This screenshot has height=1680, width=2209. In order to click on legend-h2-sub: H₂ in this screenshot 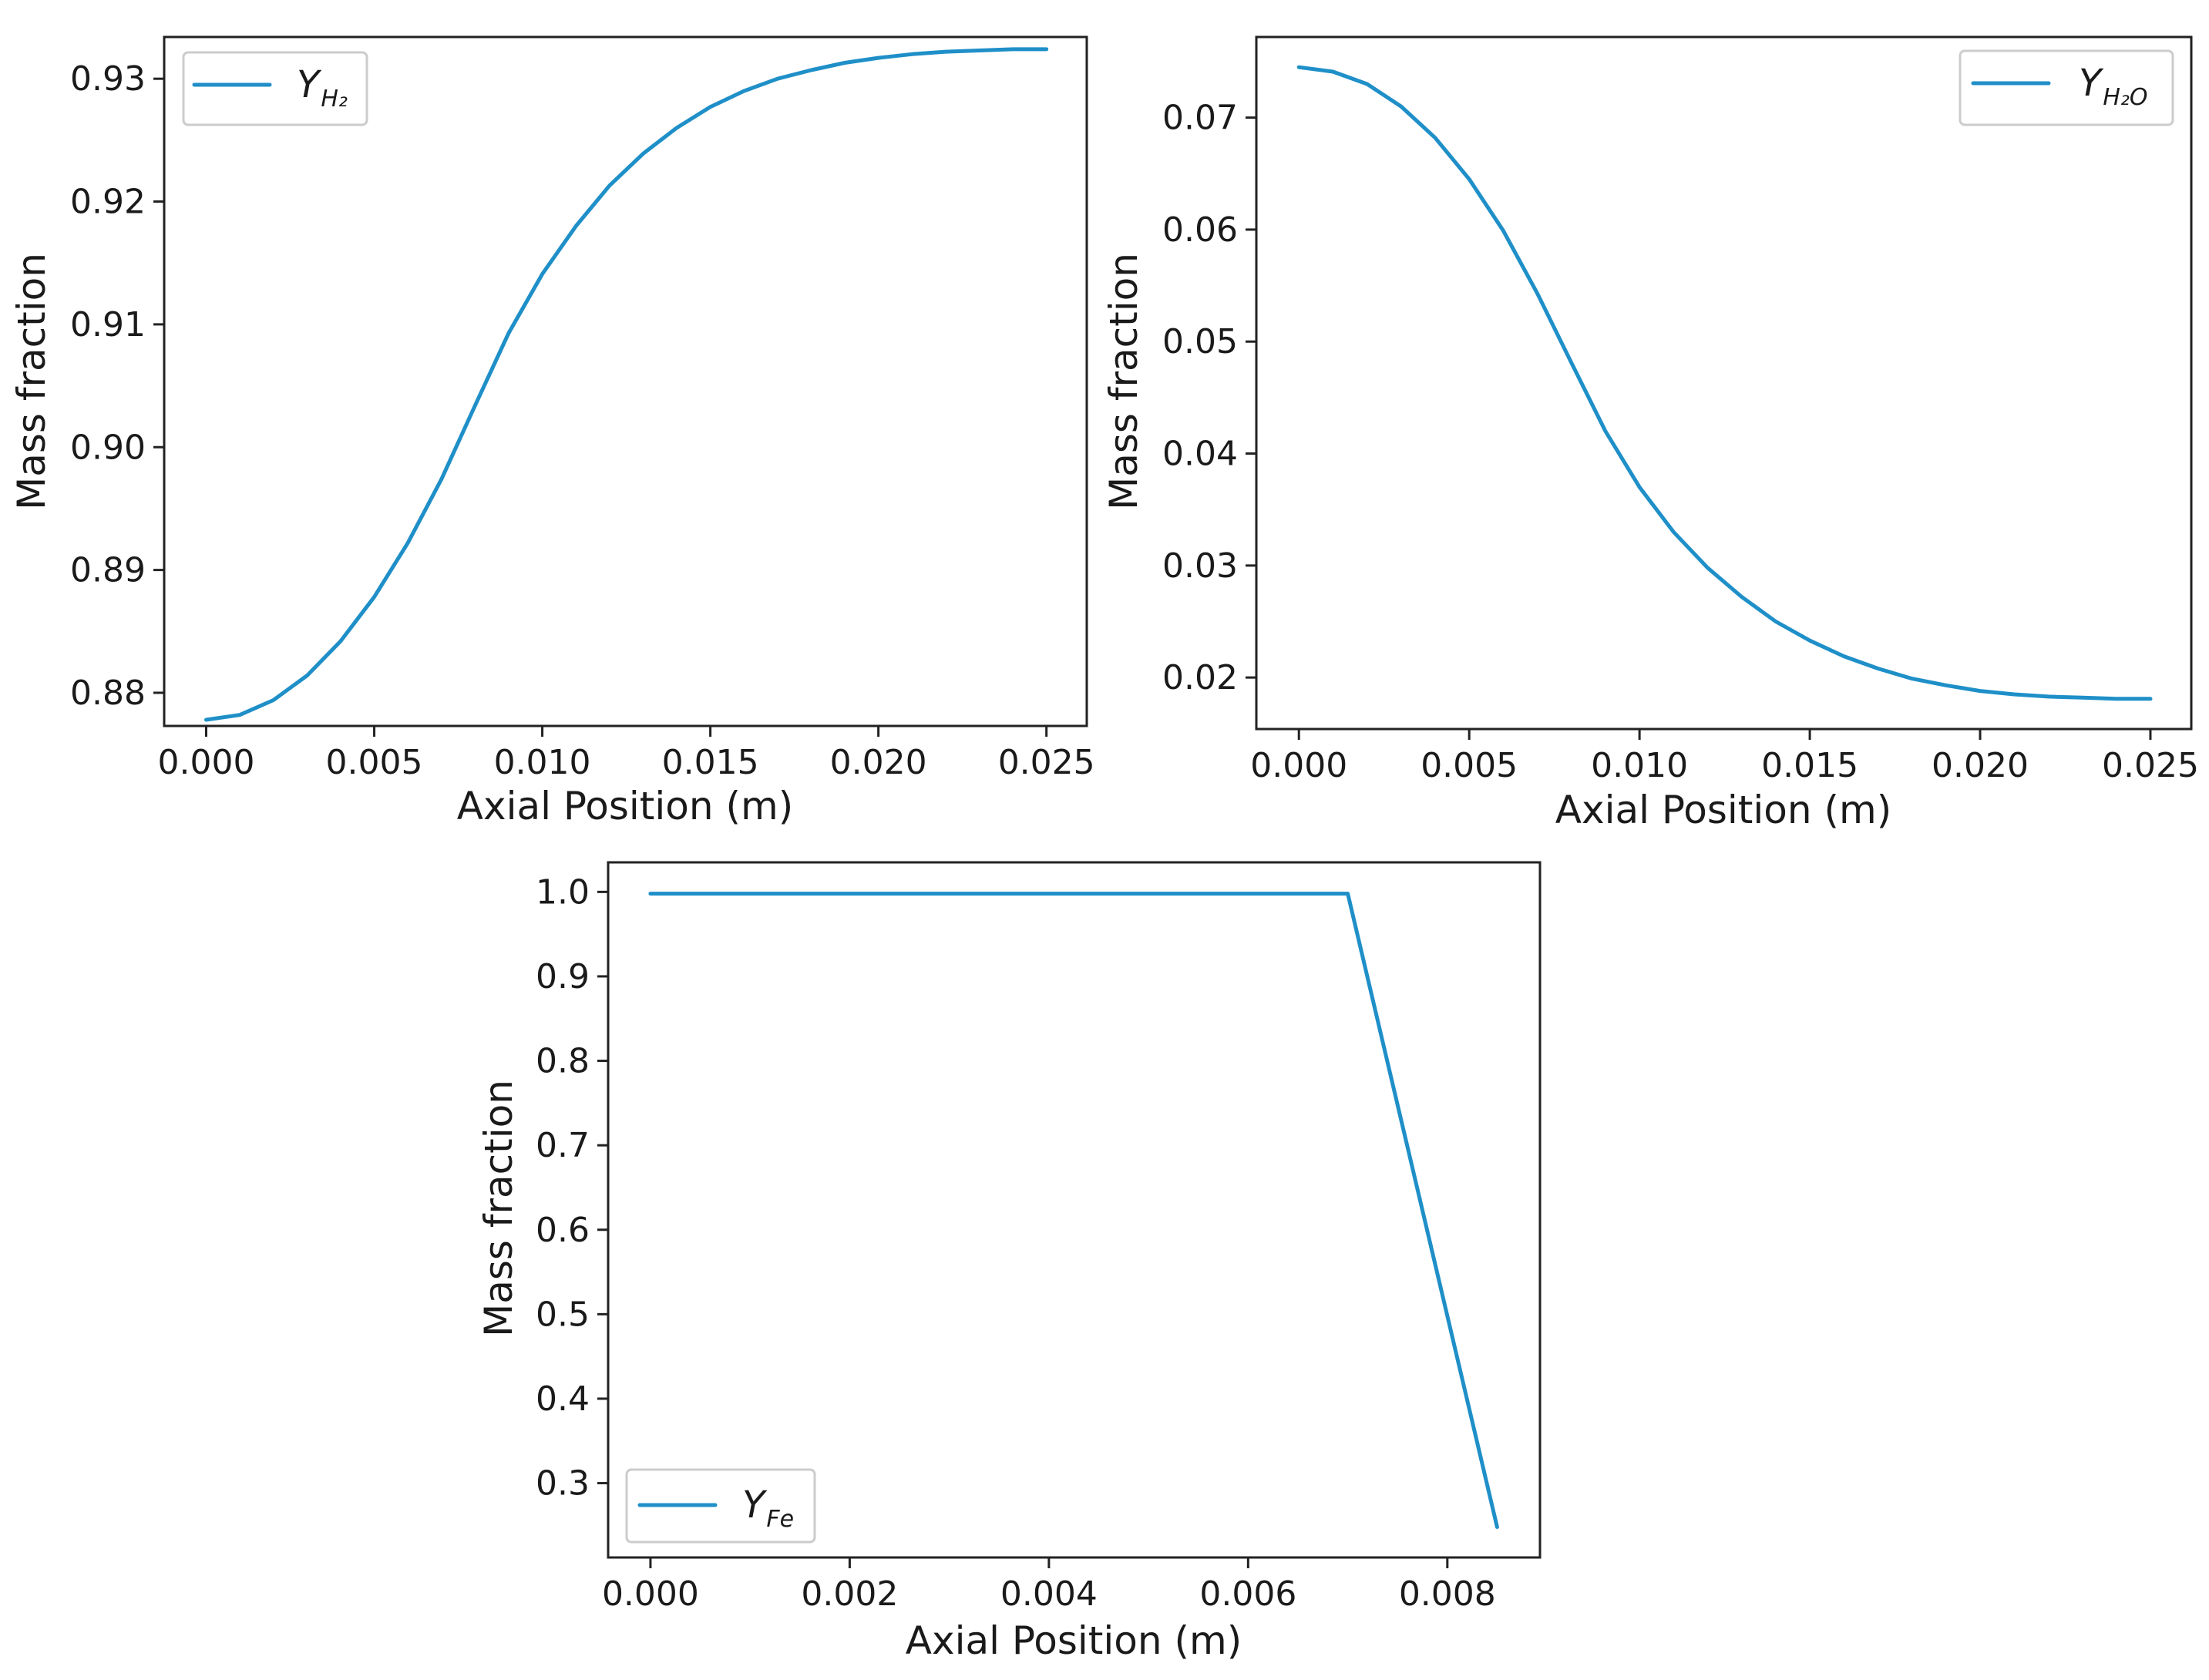, I will do `click(334, 100)`.